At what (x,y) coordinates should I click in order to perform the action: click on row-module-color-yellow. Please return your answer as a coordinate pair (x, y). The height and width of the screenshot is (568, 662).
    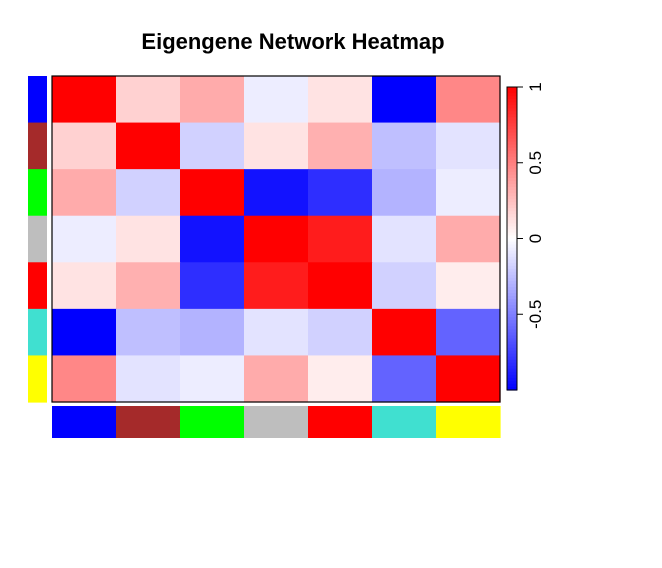
    Looking at the image, I should click on (37, 379).